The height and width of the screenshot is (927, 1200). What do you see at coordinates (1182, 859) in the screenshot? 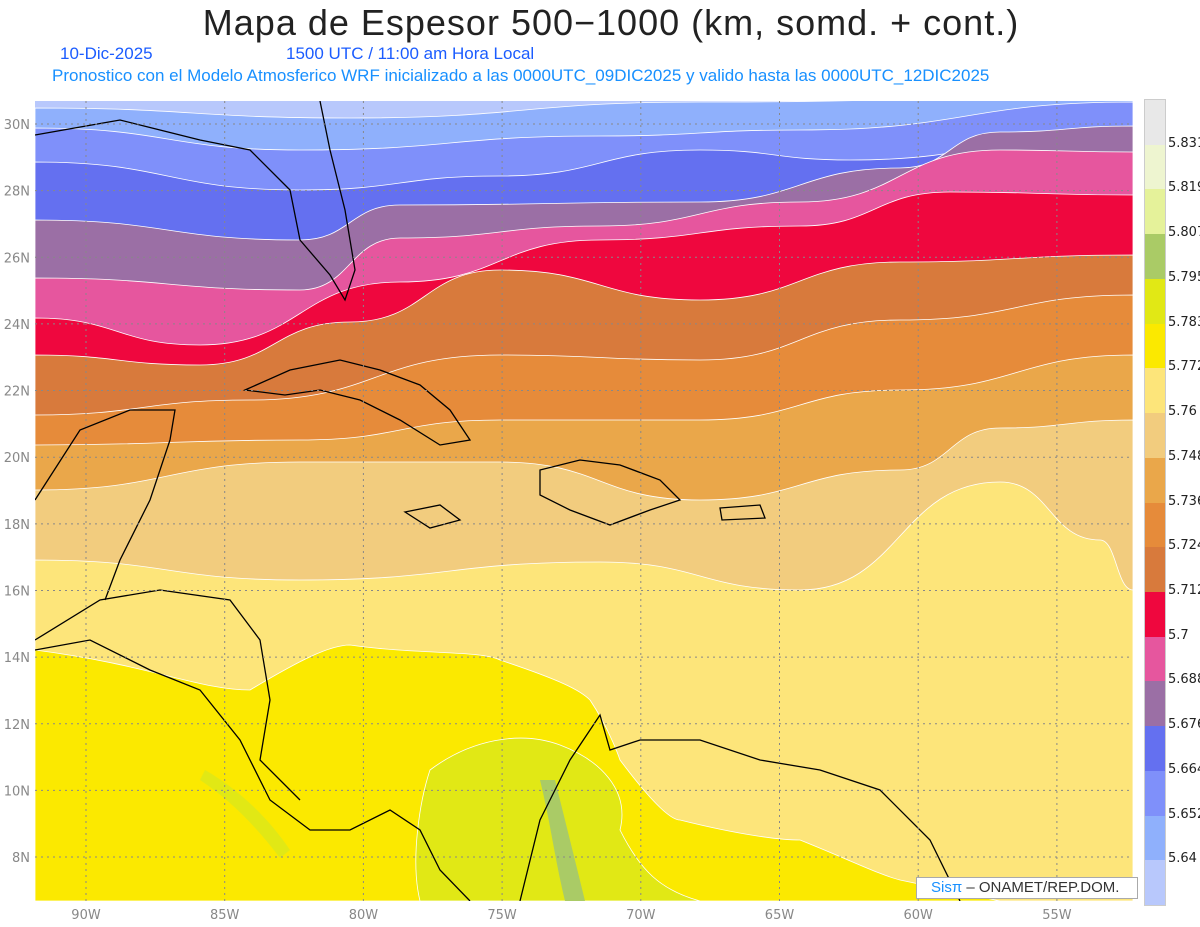
I see `colorbar-label: 5.64` at bounding box center [1182, 859].